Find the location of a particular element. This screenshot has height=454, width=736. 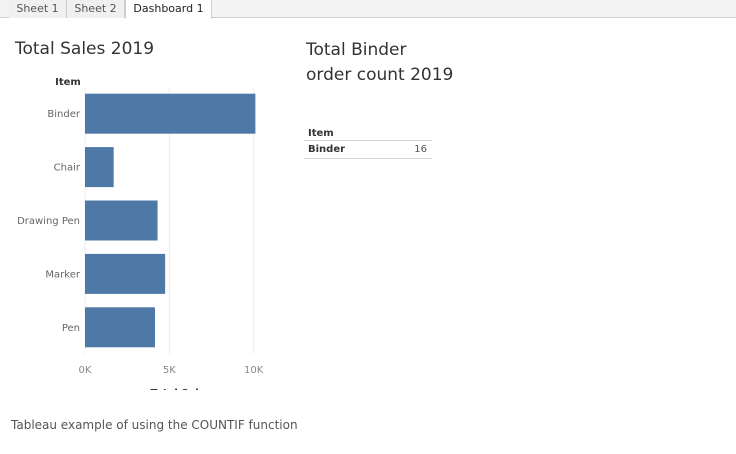

x-axis-title: Total Sales is located at coordinates (181, 389).